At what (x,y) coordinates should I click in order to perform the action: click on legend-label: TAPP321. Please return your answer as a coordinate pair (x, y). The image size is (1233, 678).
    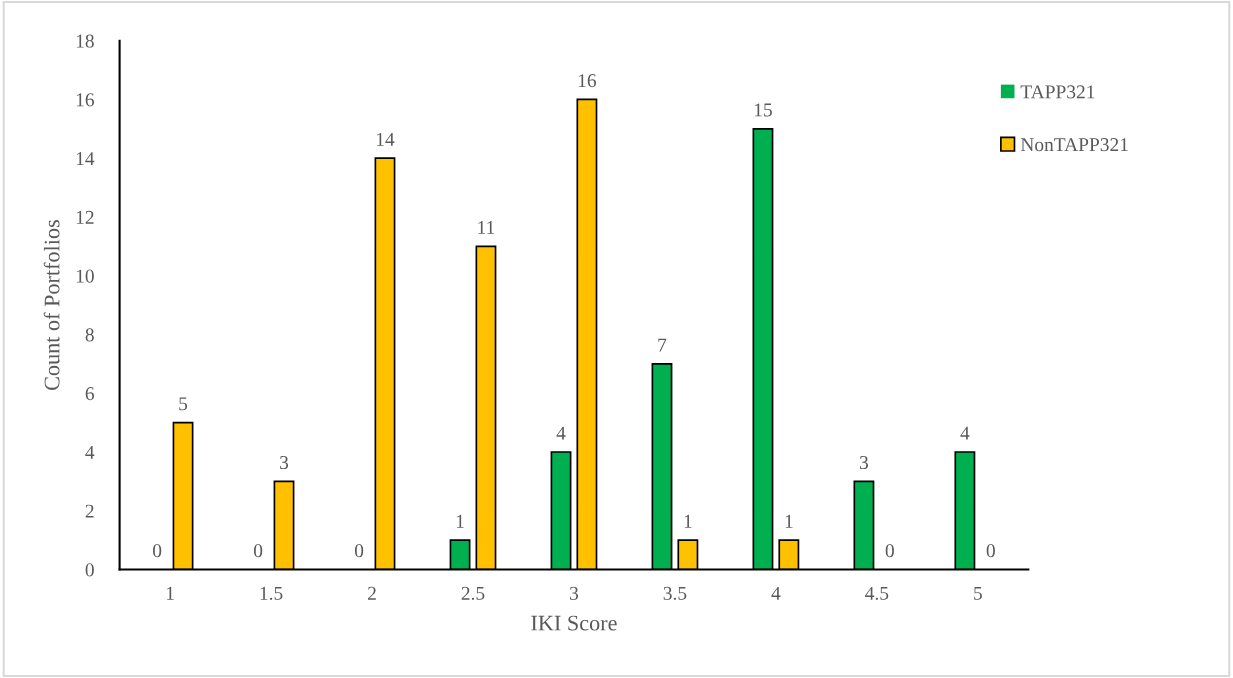
    Looking at the image, I should click on (1057, 92).